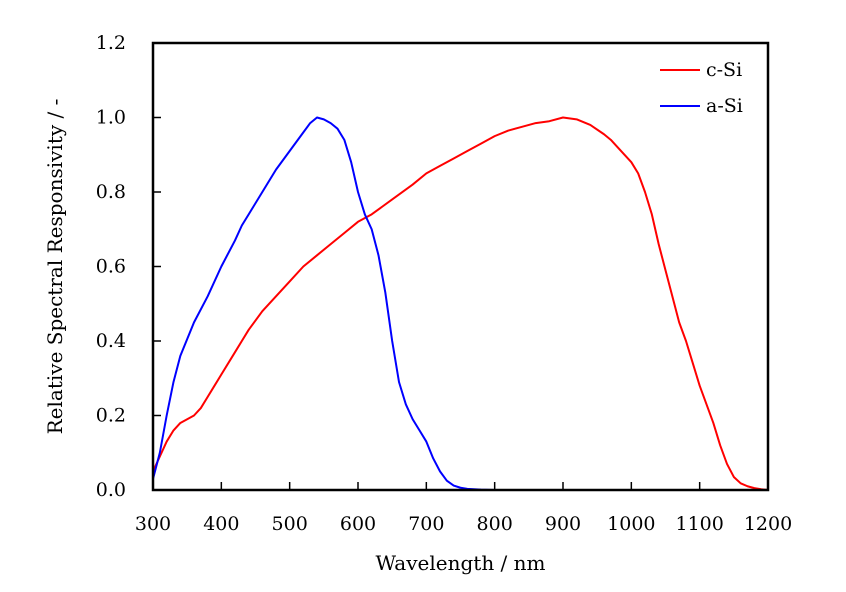 The height and width of the screenshot is (592, 846). I want to click on y-tick-label: 0.2, so click(111, 416).